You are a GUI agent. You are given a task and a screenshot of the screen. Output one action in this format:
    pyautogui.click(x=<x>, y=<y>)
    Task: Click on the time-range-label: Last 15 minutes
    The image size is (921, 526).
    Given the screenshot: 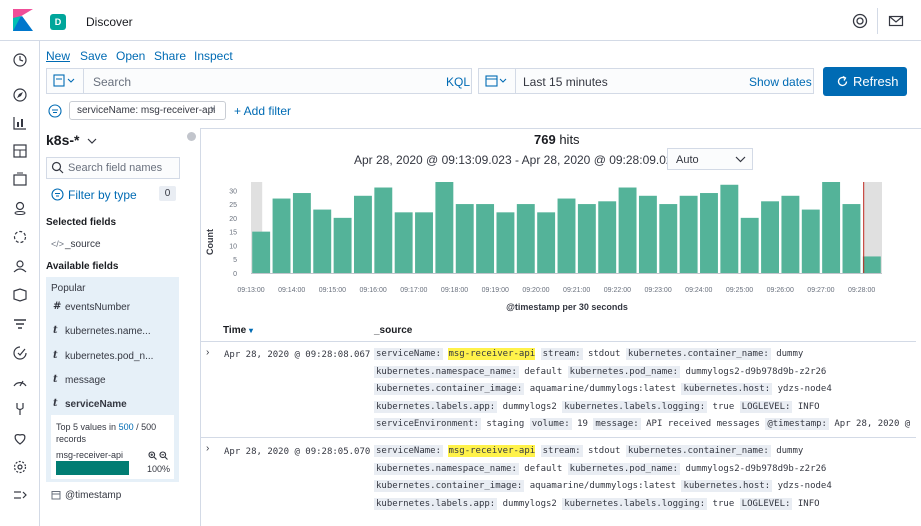 What is the action you would take?
    pyautogui.click(x=565, y=82)
    